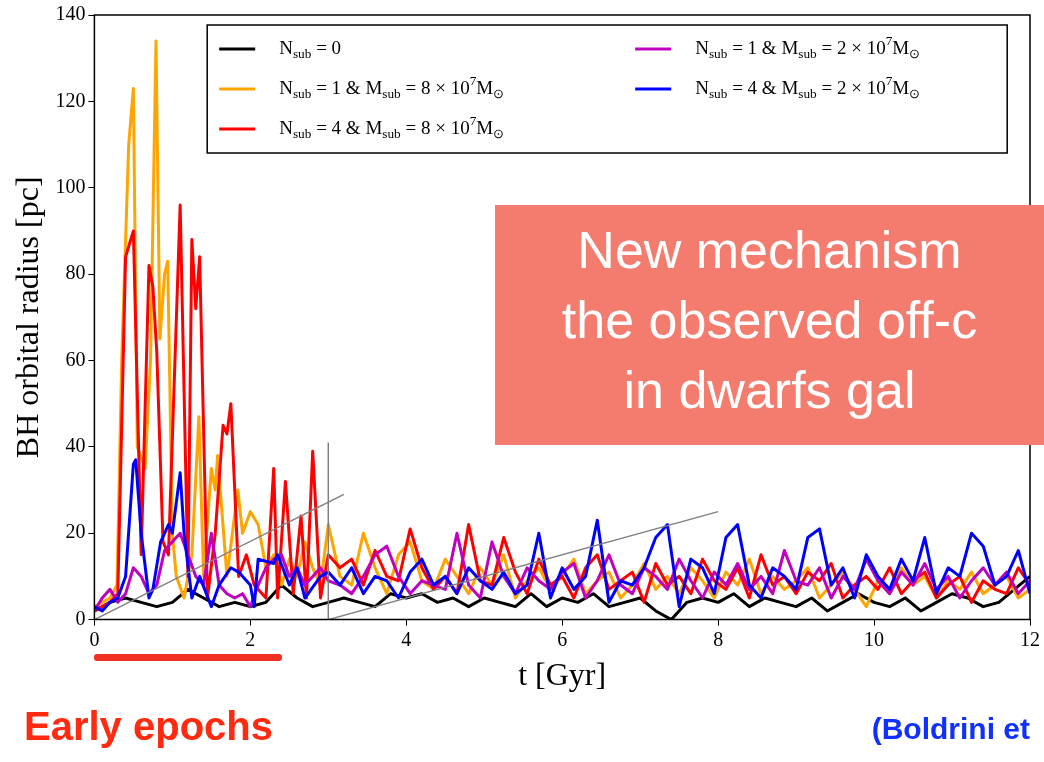 The image size is (1044, 762). Describe the element at coordinates (75, 272) in the screenshot. I see `y-tick-label: 80` at that location.